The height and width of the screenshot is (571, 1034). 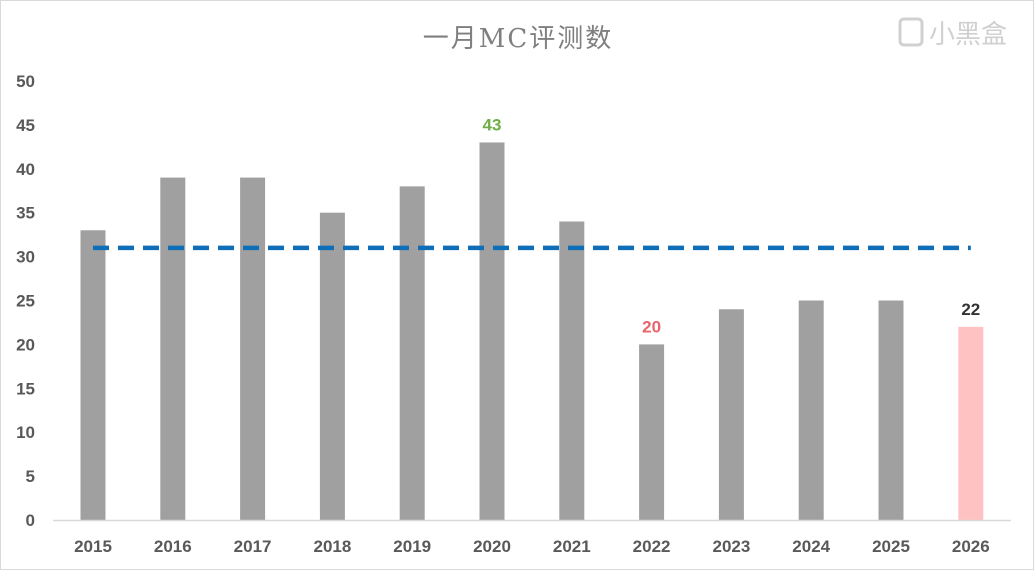 What do you see at coordinates (652, 546) in the screenshot?
I see `x-tick-label: 2022` at bounding box center [652, 546].